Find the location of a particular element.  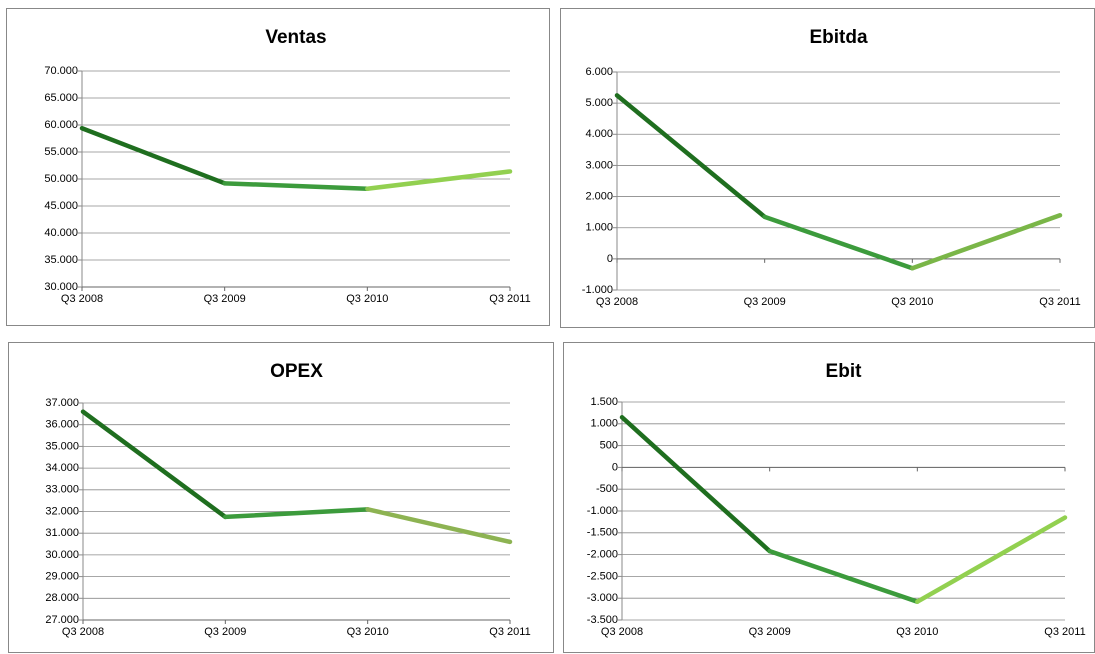

chart-title: Ebit is located at coordinates (844, 371).